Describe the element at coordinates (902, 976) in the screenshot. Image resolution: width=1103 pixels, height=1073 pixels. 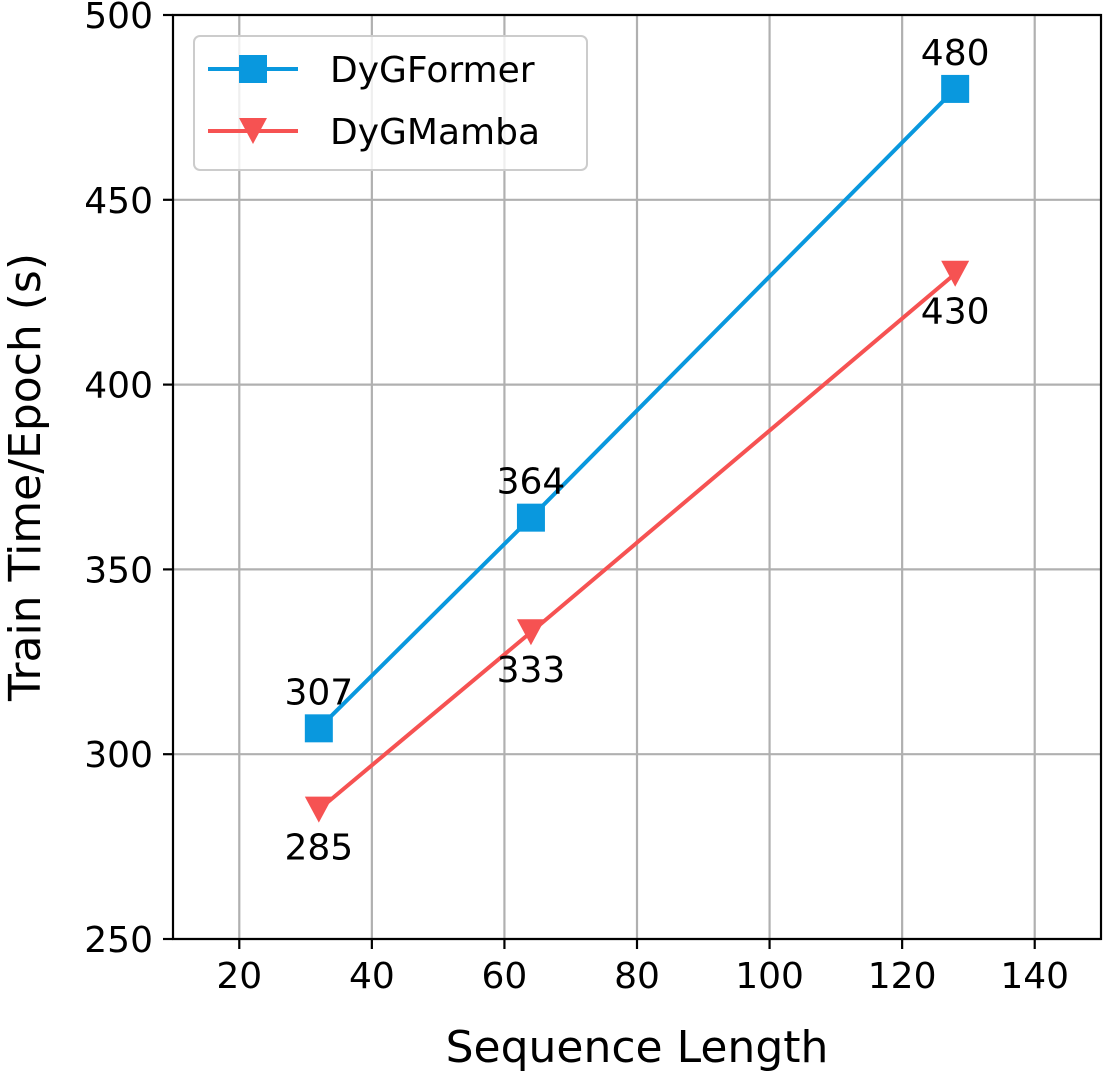
I see `x-tick-label: 120` at that location.